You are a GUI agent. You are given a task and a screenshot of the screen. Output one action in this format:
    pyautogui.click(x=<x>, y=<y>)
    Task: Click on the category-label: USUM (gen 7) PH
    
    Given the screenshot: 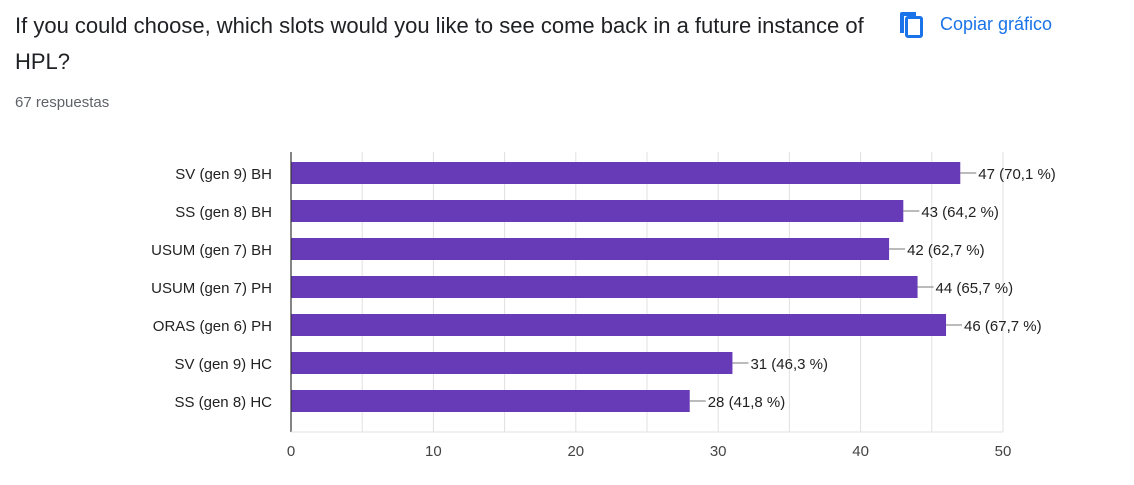 What is the action you would take?
    pyautogui.click(x=211, y=288)
    